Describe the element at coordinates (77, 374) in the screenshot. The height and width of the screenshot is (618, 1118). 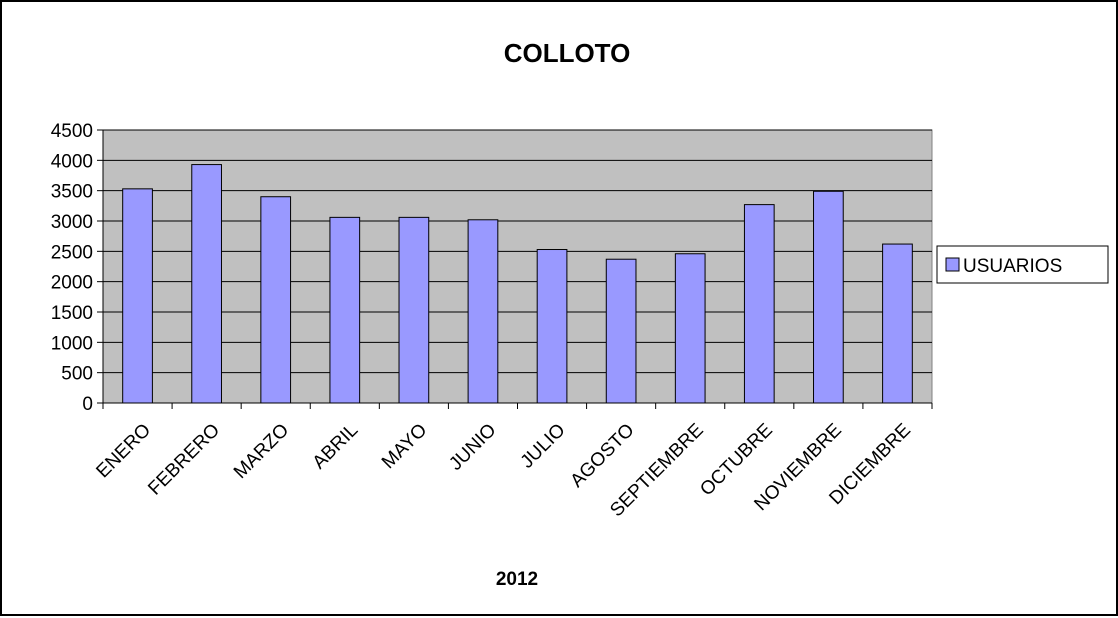
I see `y-tick-label: 500` at that location.